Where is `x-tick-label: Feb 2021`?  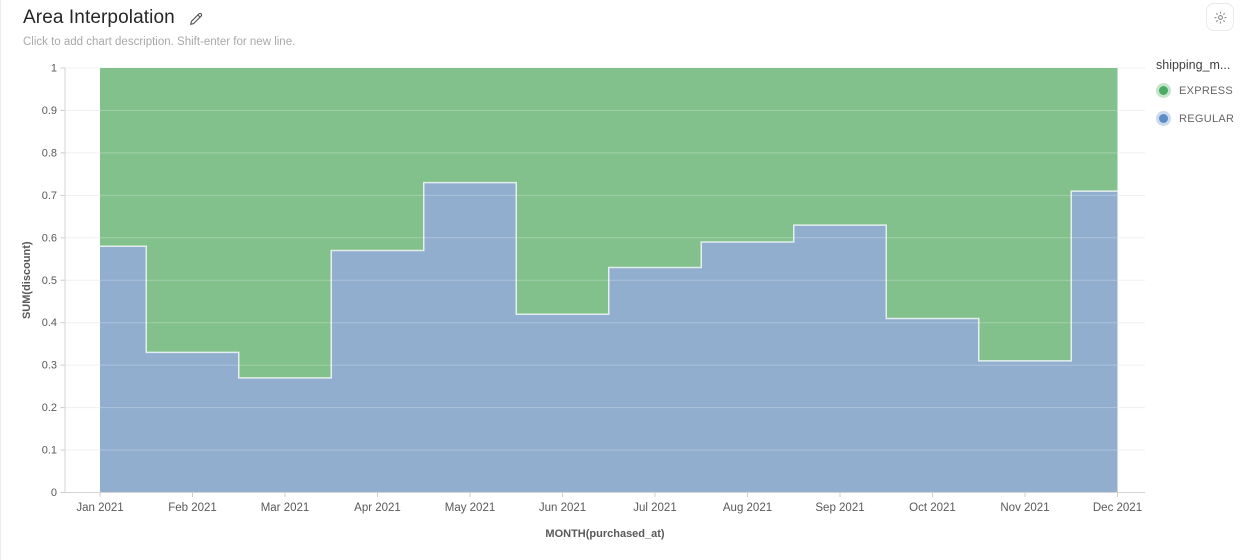
x-tick-label: Feb 2021 is located at coordinates (192, 508).